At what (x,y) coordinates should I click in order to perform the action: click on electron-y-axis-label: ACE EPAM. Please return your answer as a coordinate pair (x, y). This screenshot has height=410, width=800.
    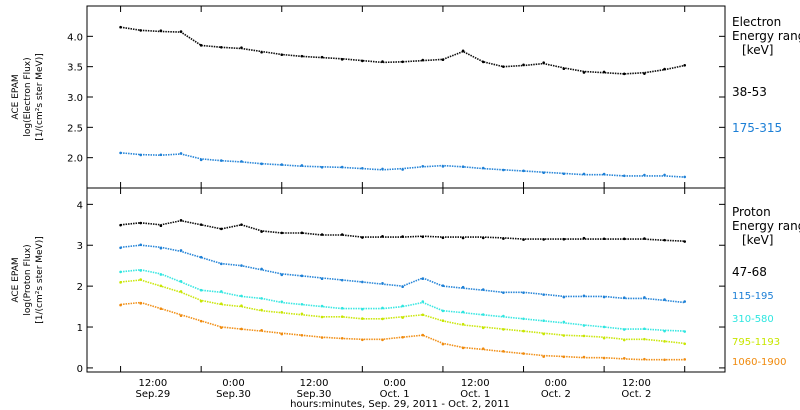
    Looking at the image, I should click on (16, 96).